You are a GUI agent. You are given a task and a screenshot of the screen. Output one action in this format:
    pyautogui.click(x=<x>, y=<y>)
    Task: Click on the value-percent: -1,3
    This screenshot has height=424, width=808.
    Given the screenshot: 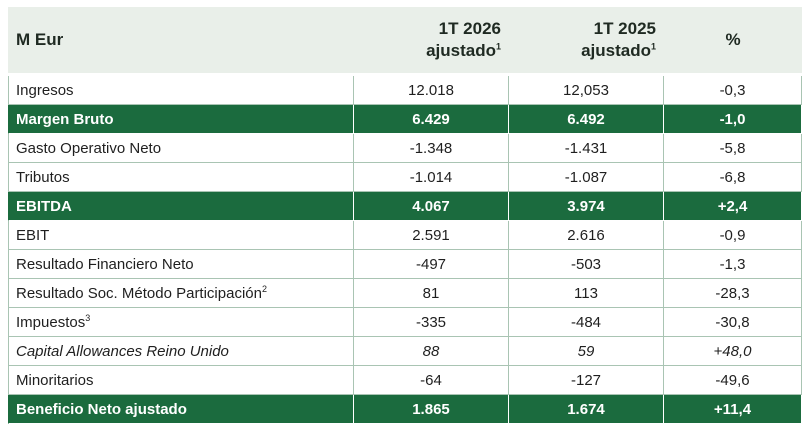 What is the action you would take?
    pyautogui.click(x=733, y=264)
    